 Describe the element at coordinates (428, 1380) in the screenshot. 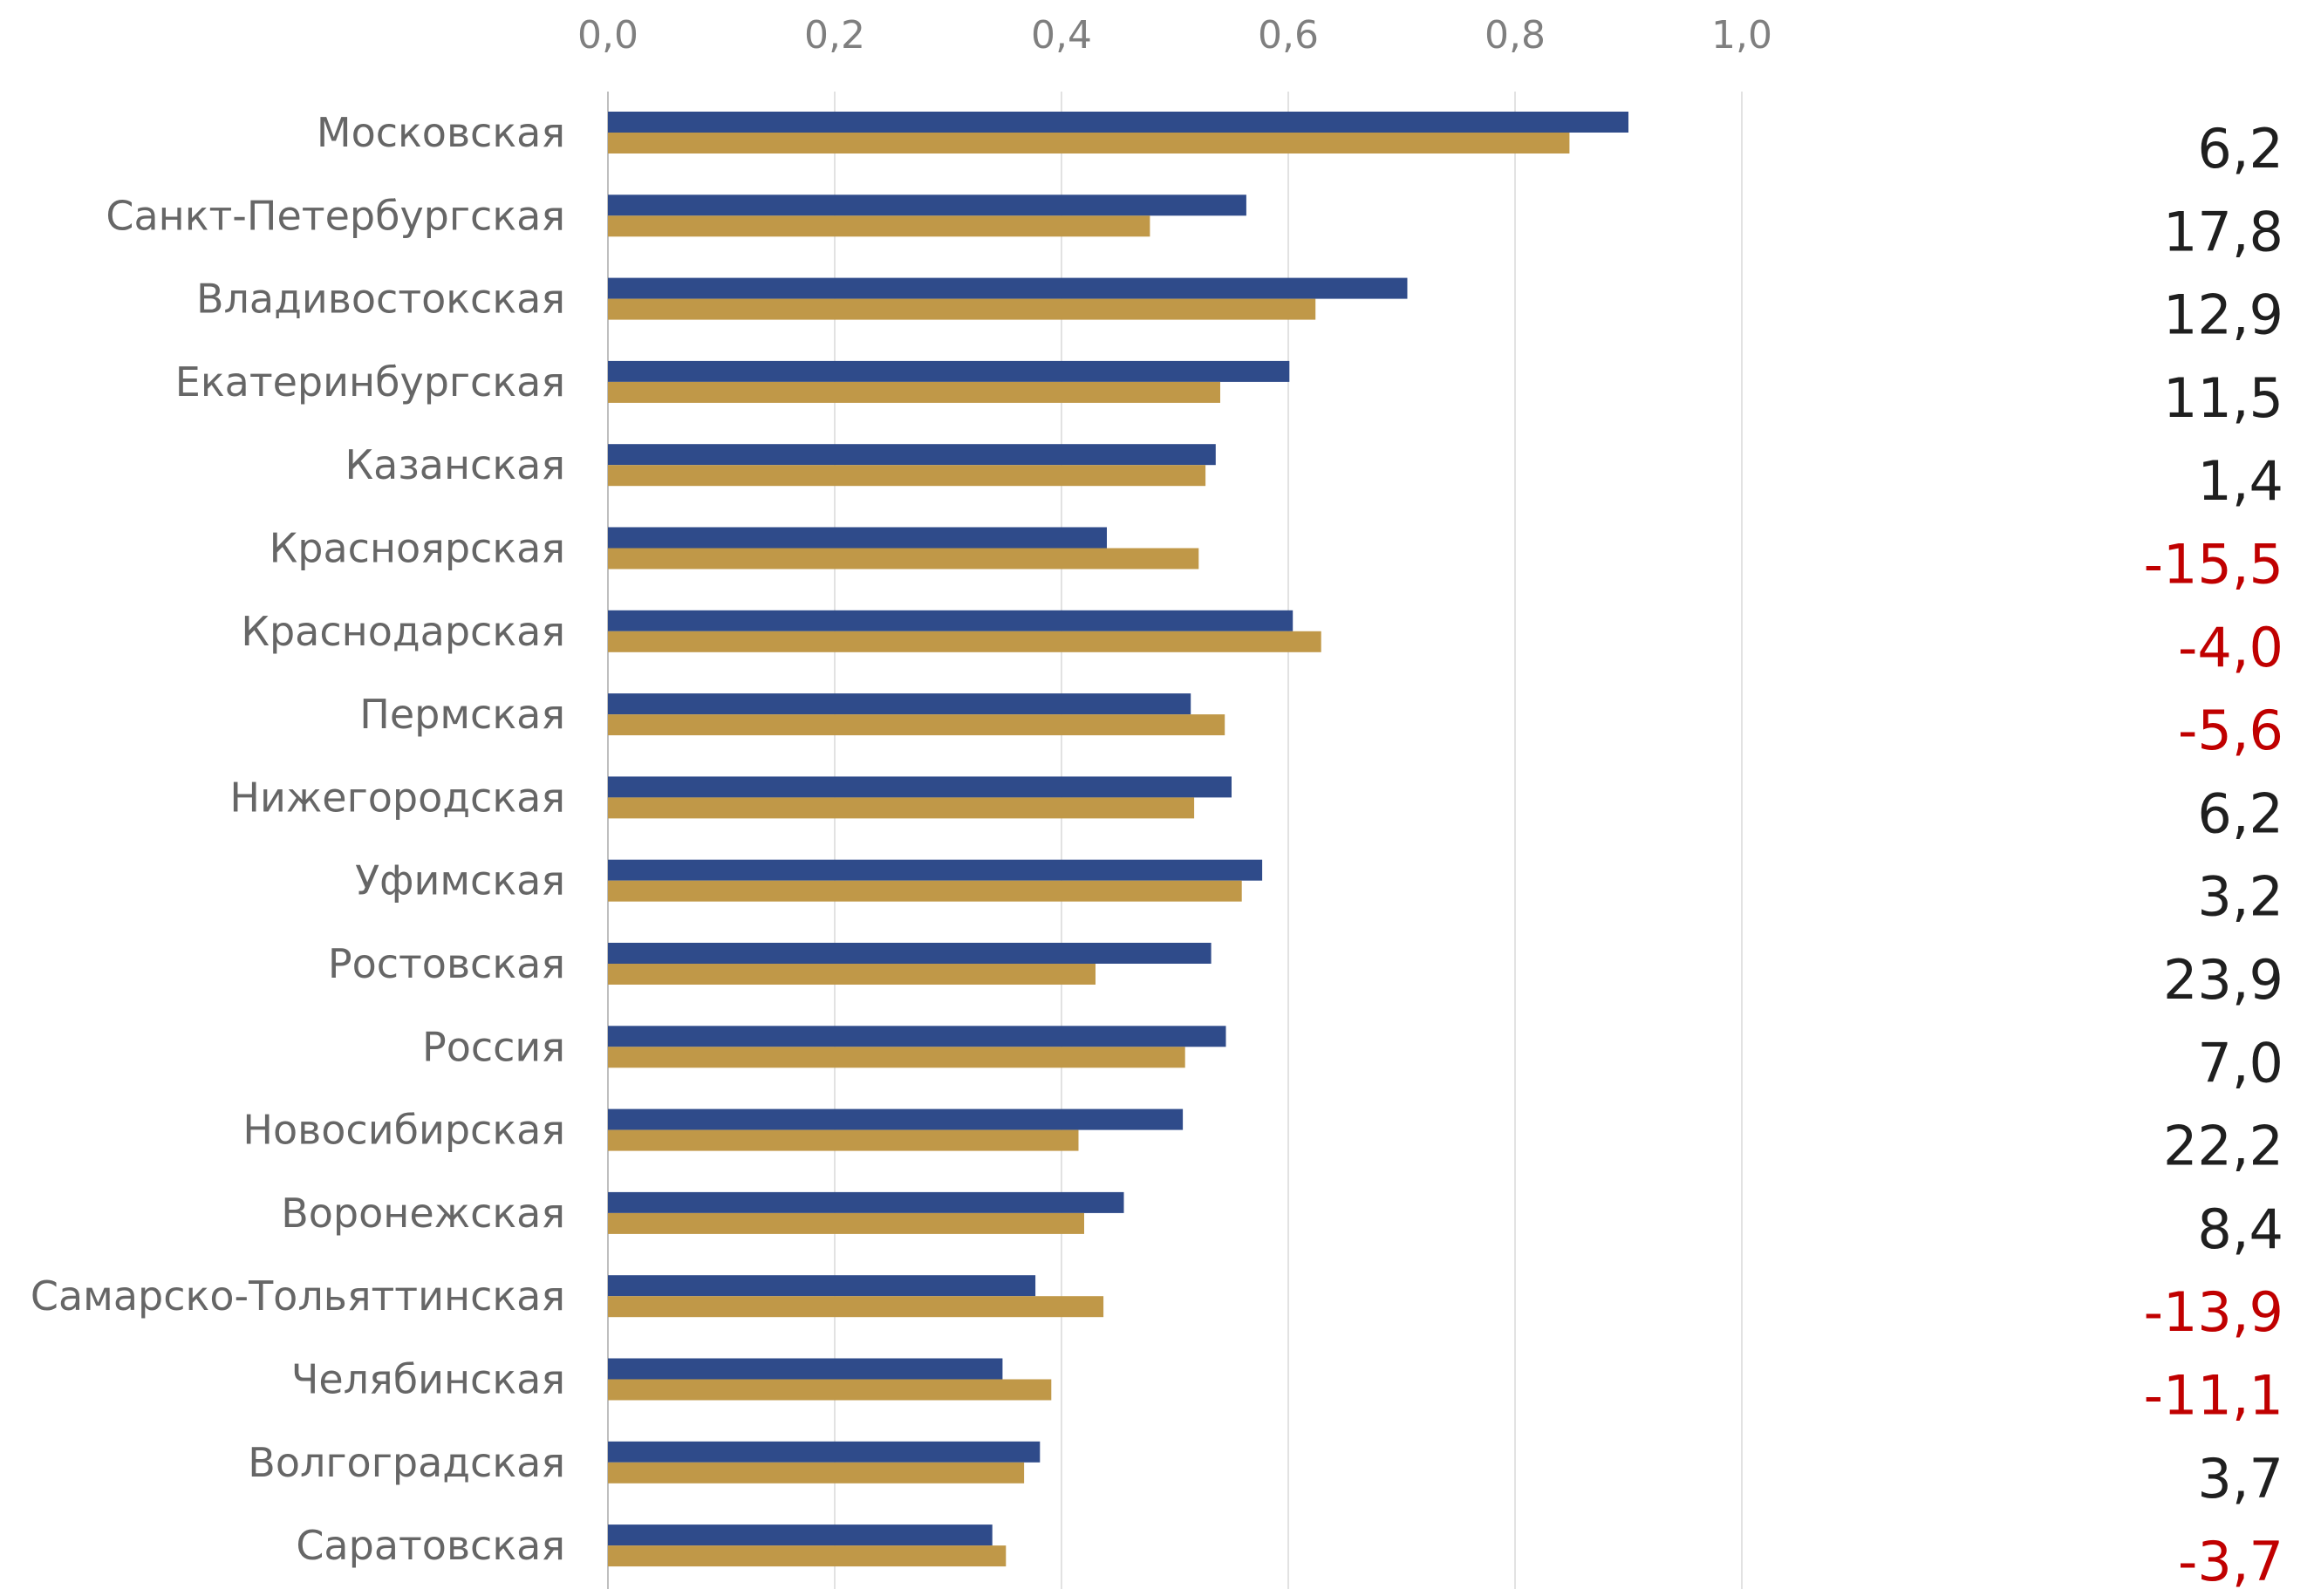

I see `category-label: Челябинская` at that location.